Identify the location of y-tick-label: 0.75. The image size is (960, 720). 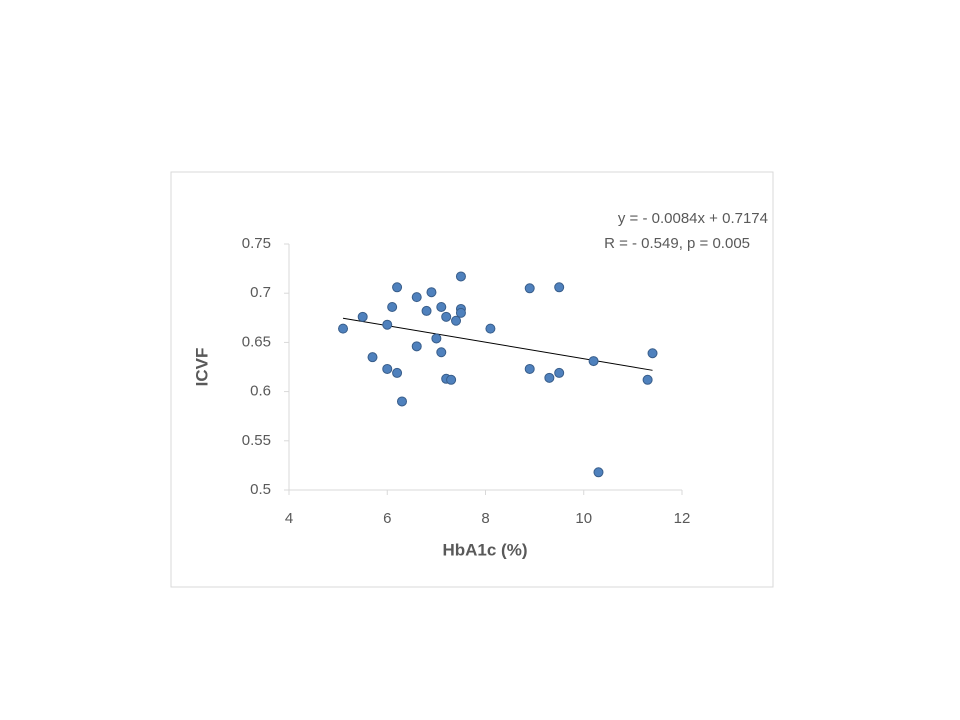
(256, 243).